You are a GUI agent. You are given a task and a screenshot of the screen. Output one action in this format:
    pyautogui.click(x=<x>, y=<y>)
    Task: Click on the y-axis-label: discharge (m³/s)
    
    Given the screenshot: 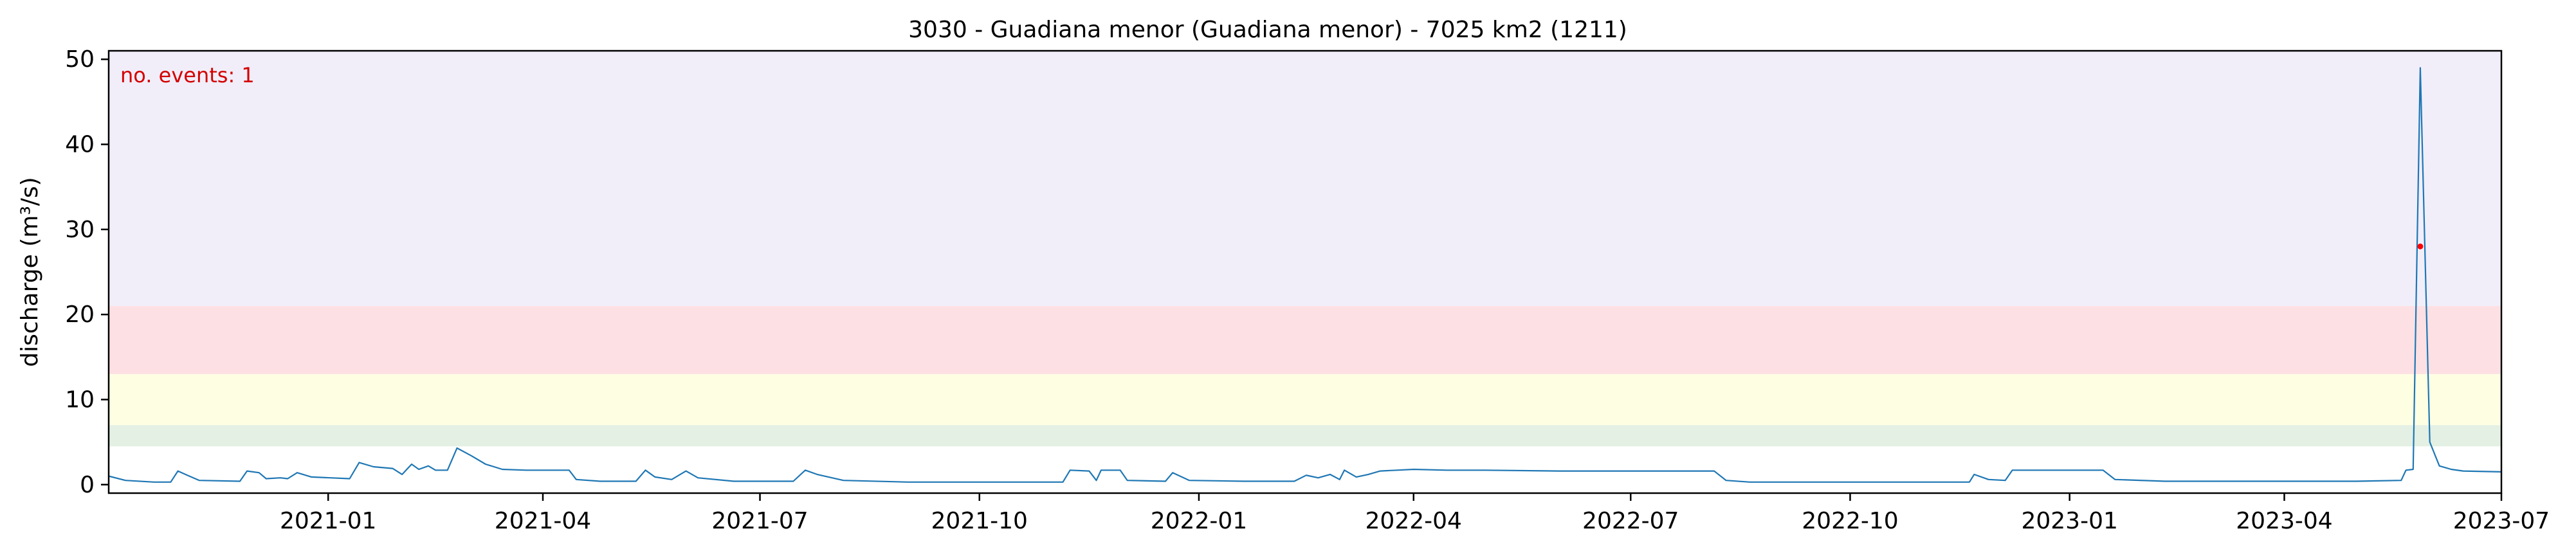 What is the action you would take?
    pyautogui.click(x=30, y=272)
    